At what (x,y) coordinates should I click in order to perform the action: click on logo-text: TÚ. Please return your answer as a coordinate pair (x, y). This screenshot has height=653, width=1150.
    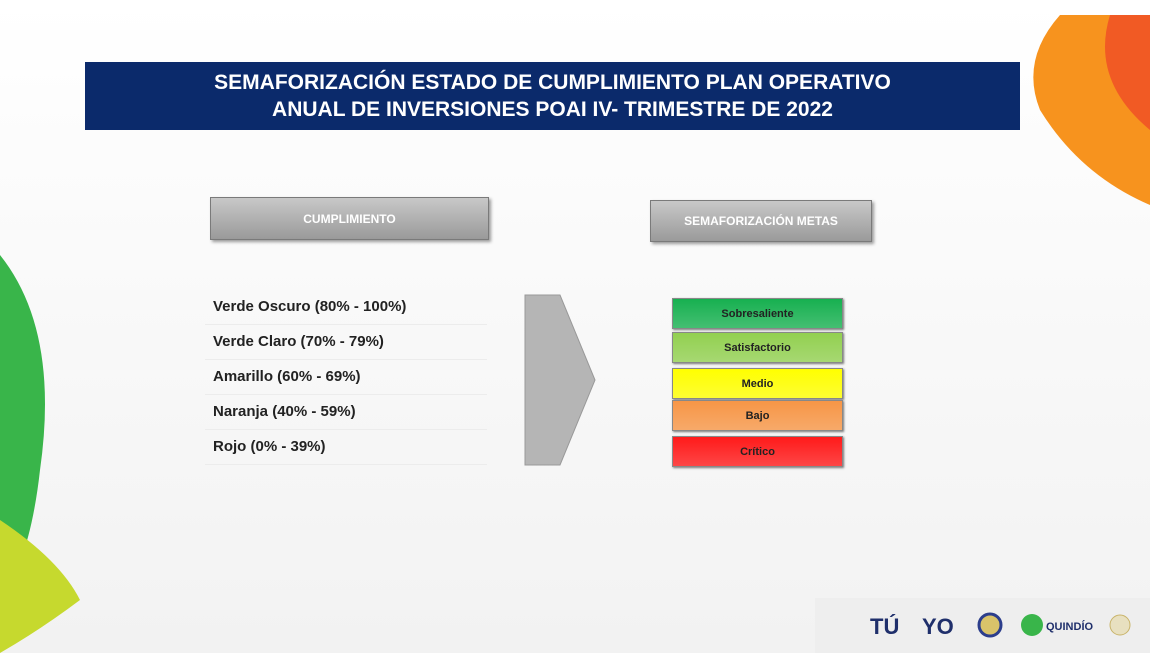
    Looking at the image, I should click on (884, 626).